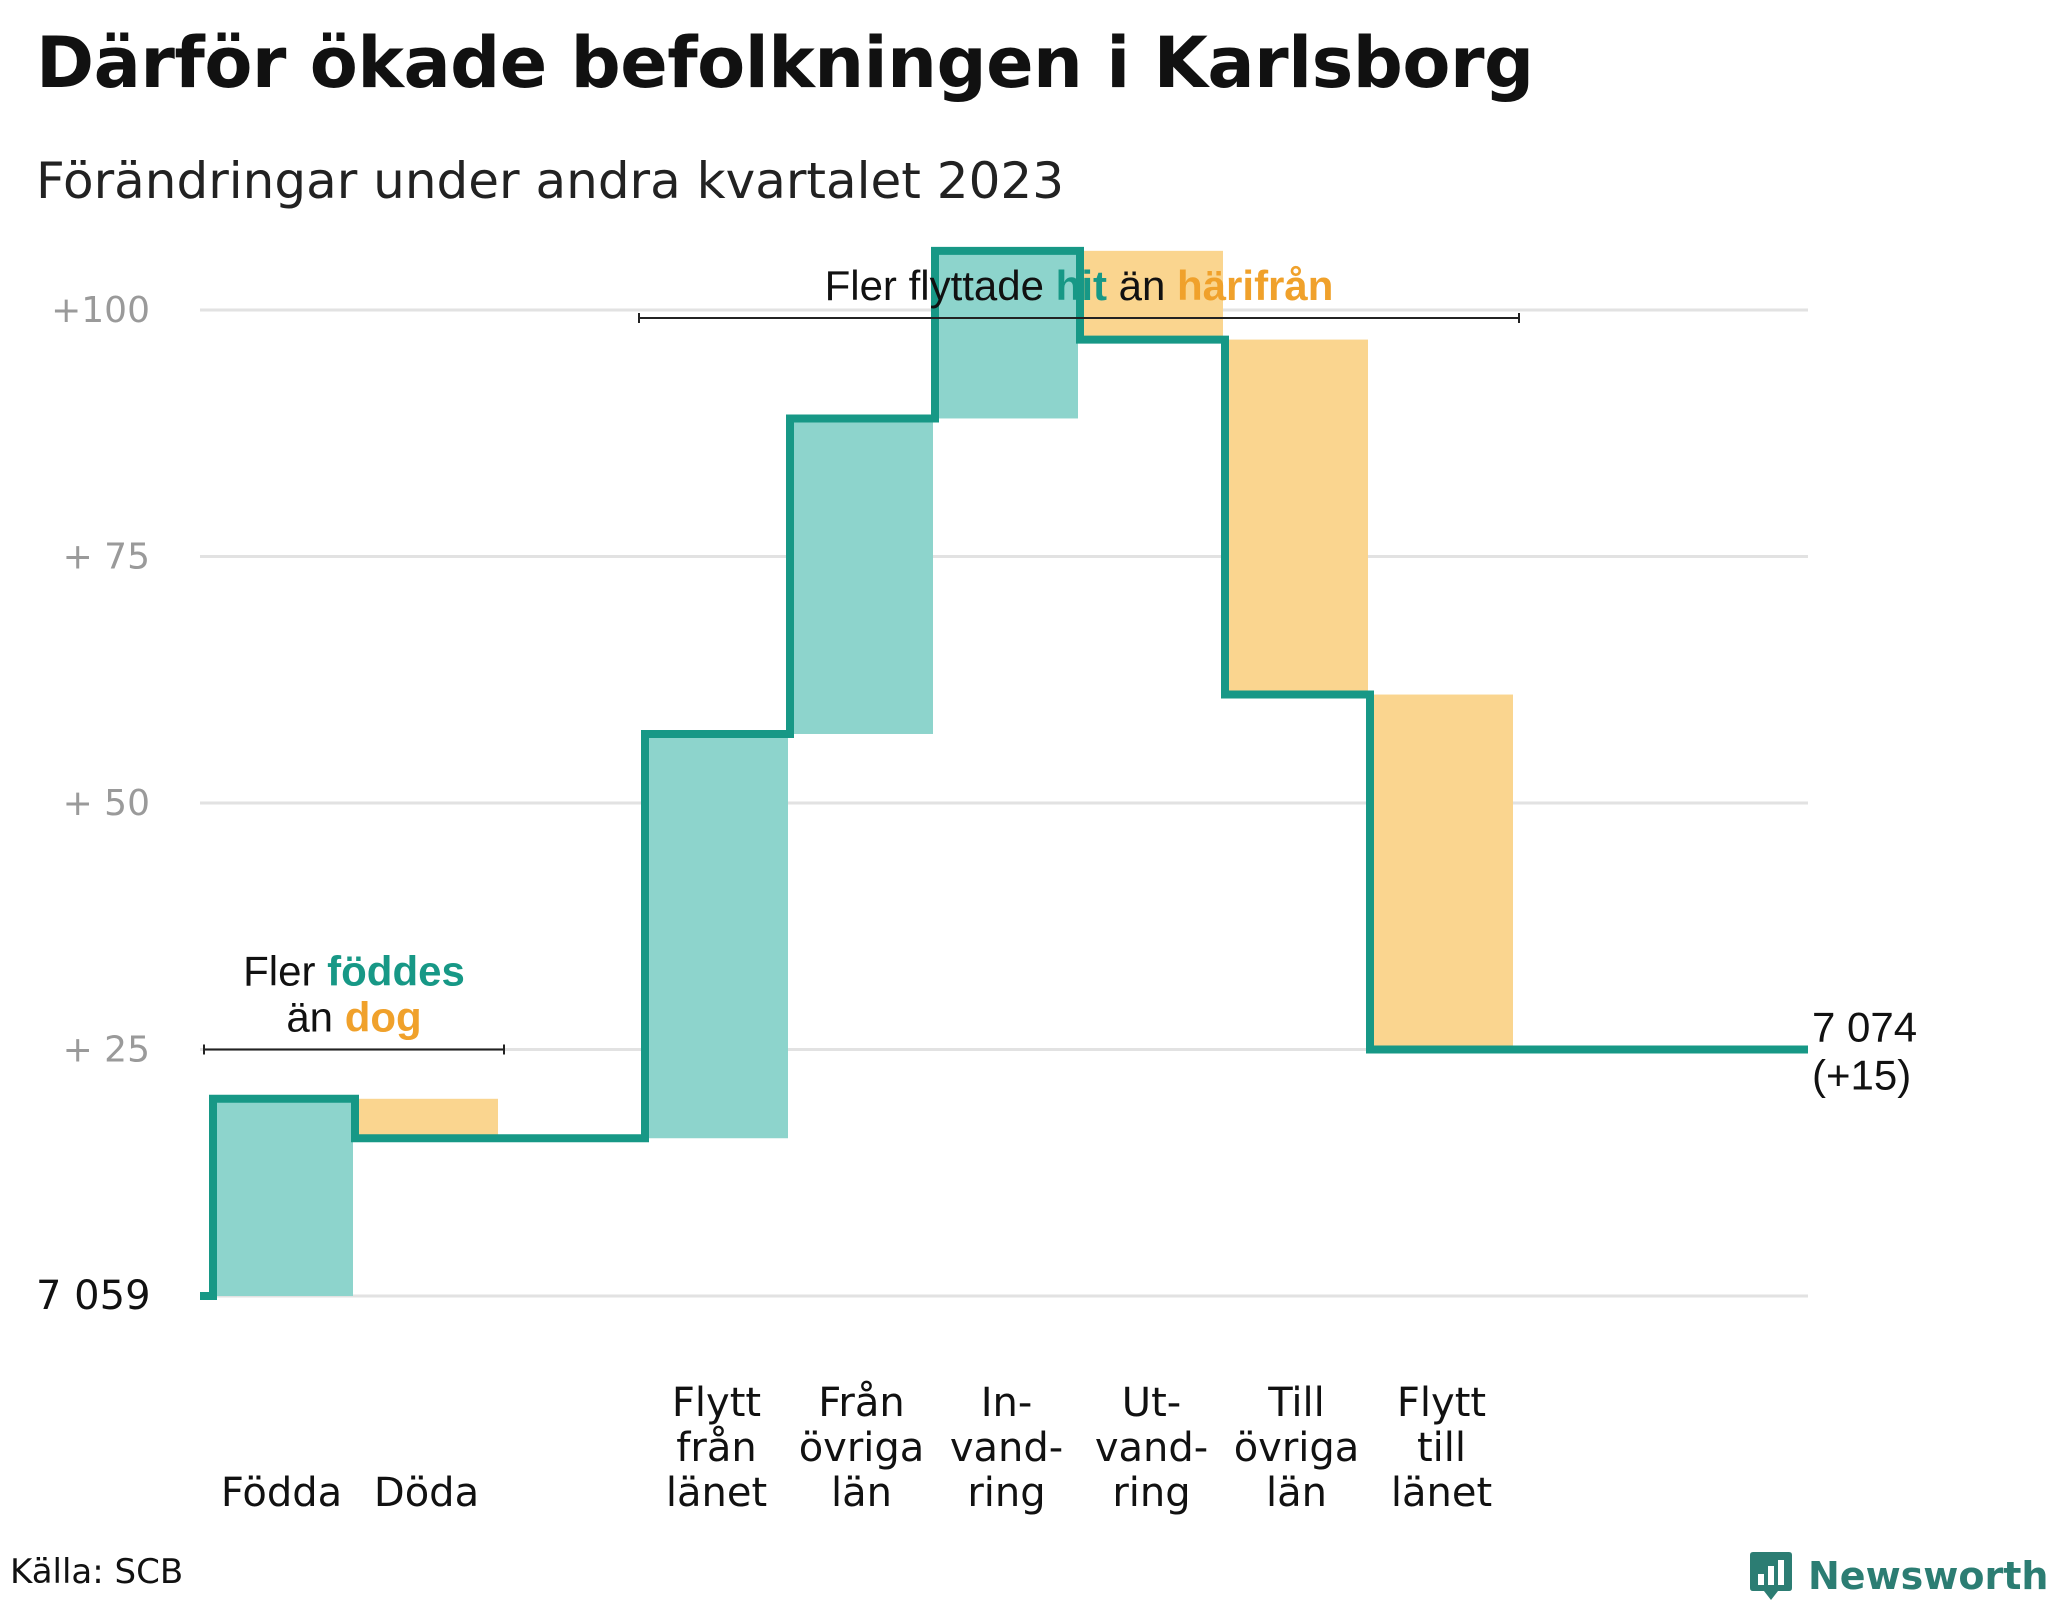 The image size is (2048, 1602). What do you see at coordinates (550, 181) in the screenshot?
I see `chart-subtitle: Förändringar under andra kvartalet 2023` at bounding box center [550, 181].